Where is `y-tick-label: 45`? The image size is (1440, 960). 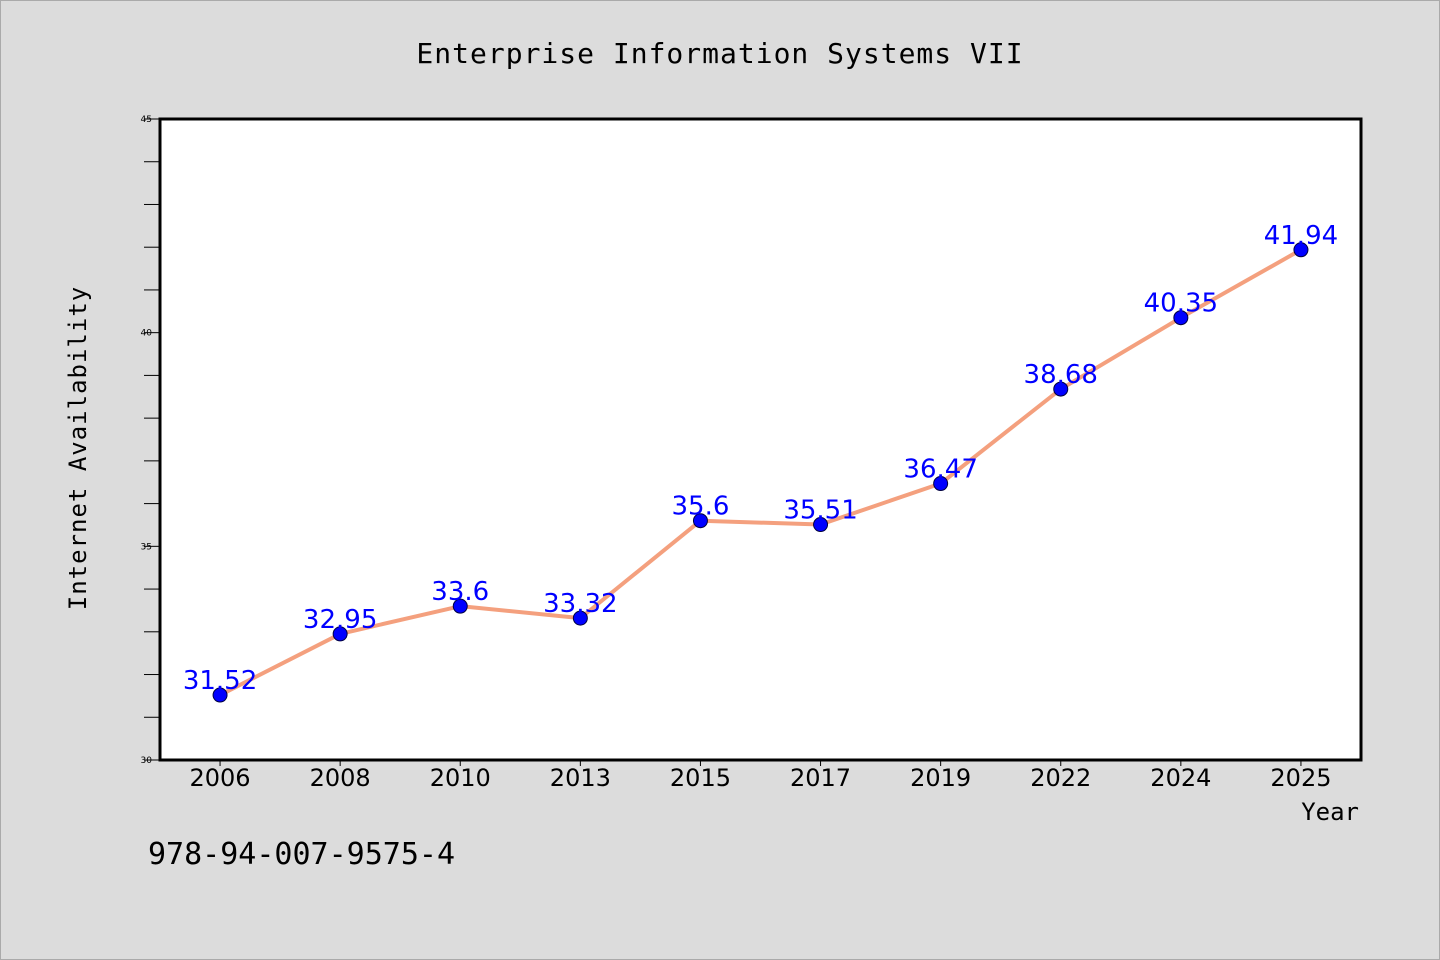
y-tick-label: 45 is located at coordinates (146, 120).